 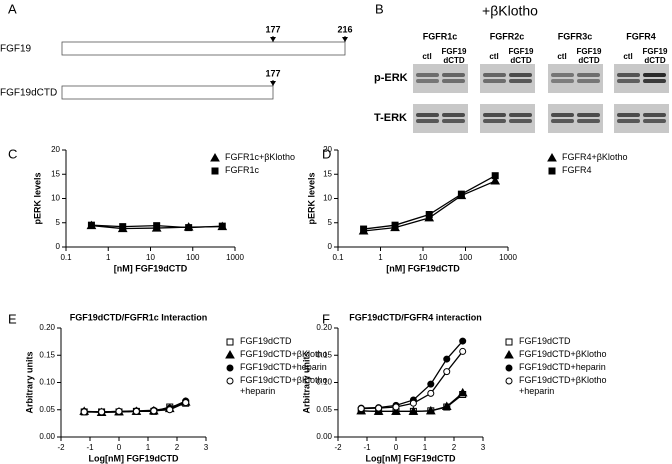 I want to click on x-tick-label: 10, so click(x=423, y=257).